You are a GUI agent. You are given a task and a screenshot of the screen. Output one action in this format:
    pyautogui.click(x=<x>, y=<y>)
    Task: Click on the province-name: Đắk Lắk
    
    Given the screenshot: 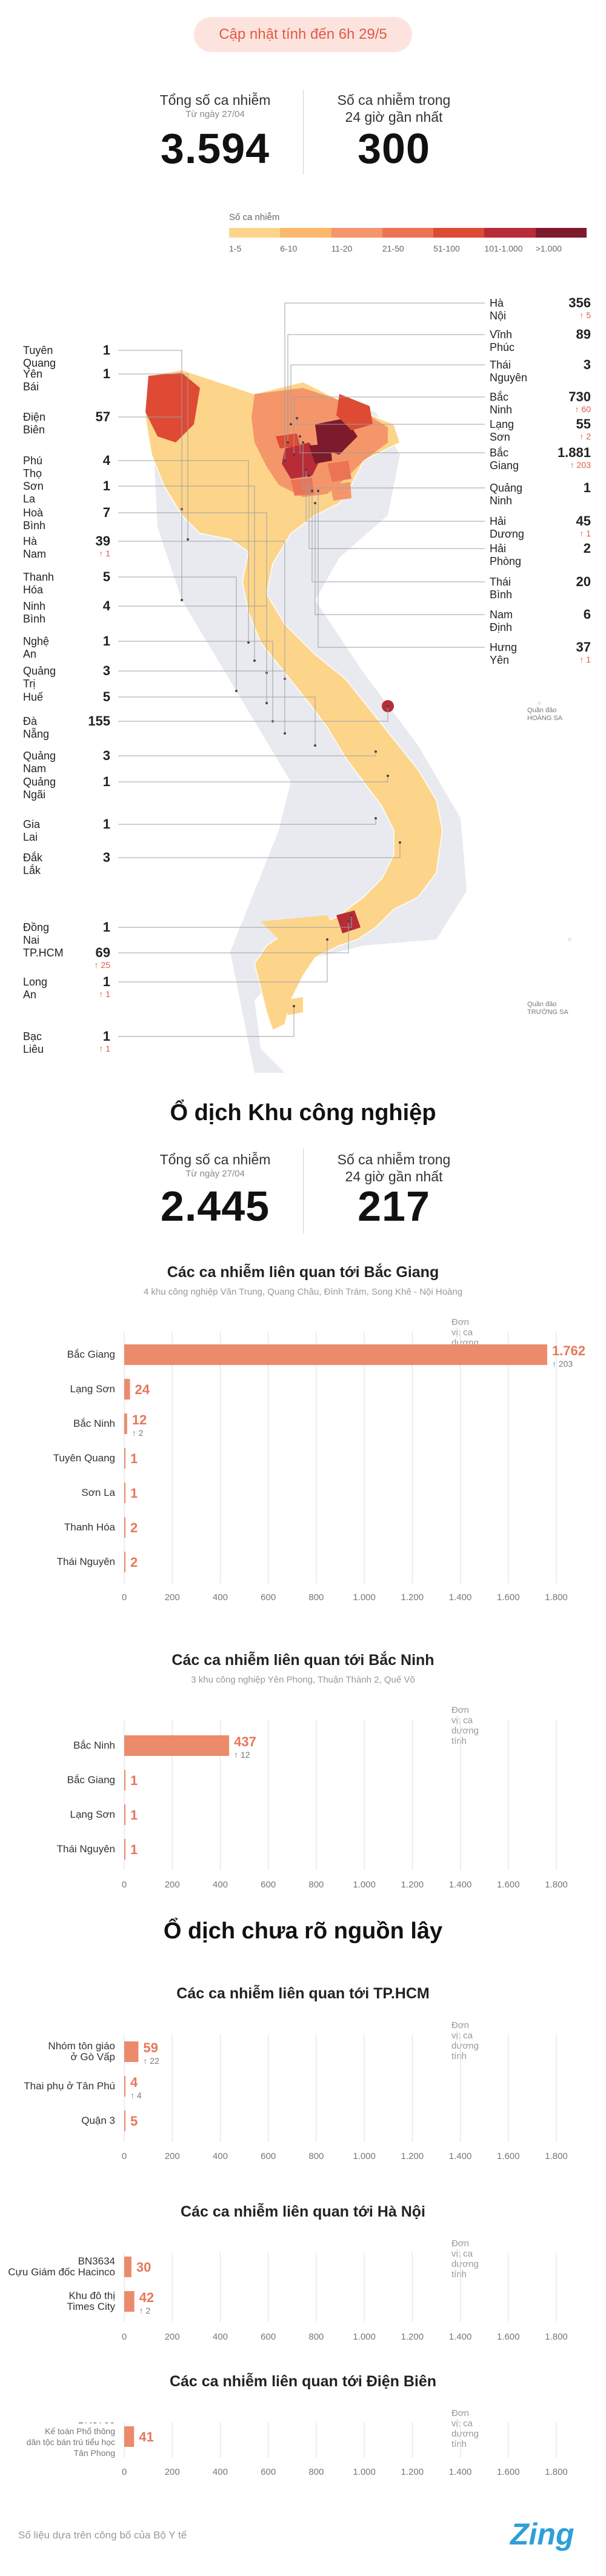 What is the action you would take?
    pyautogui.click(x=33, y=864)
    